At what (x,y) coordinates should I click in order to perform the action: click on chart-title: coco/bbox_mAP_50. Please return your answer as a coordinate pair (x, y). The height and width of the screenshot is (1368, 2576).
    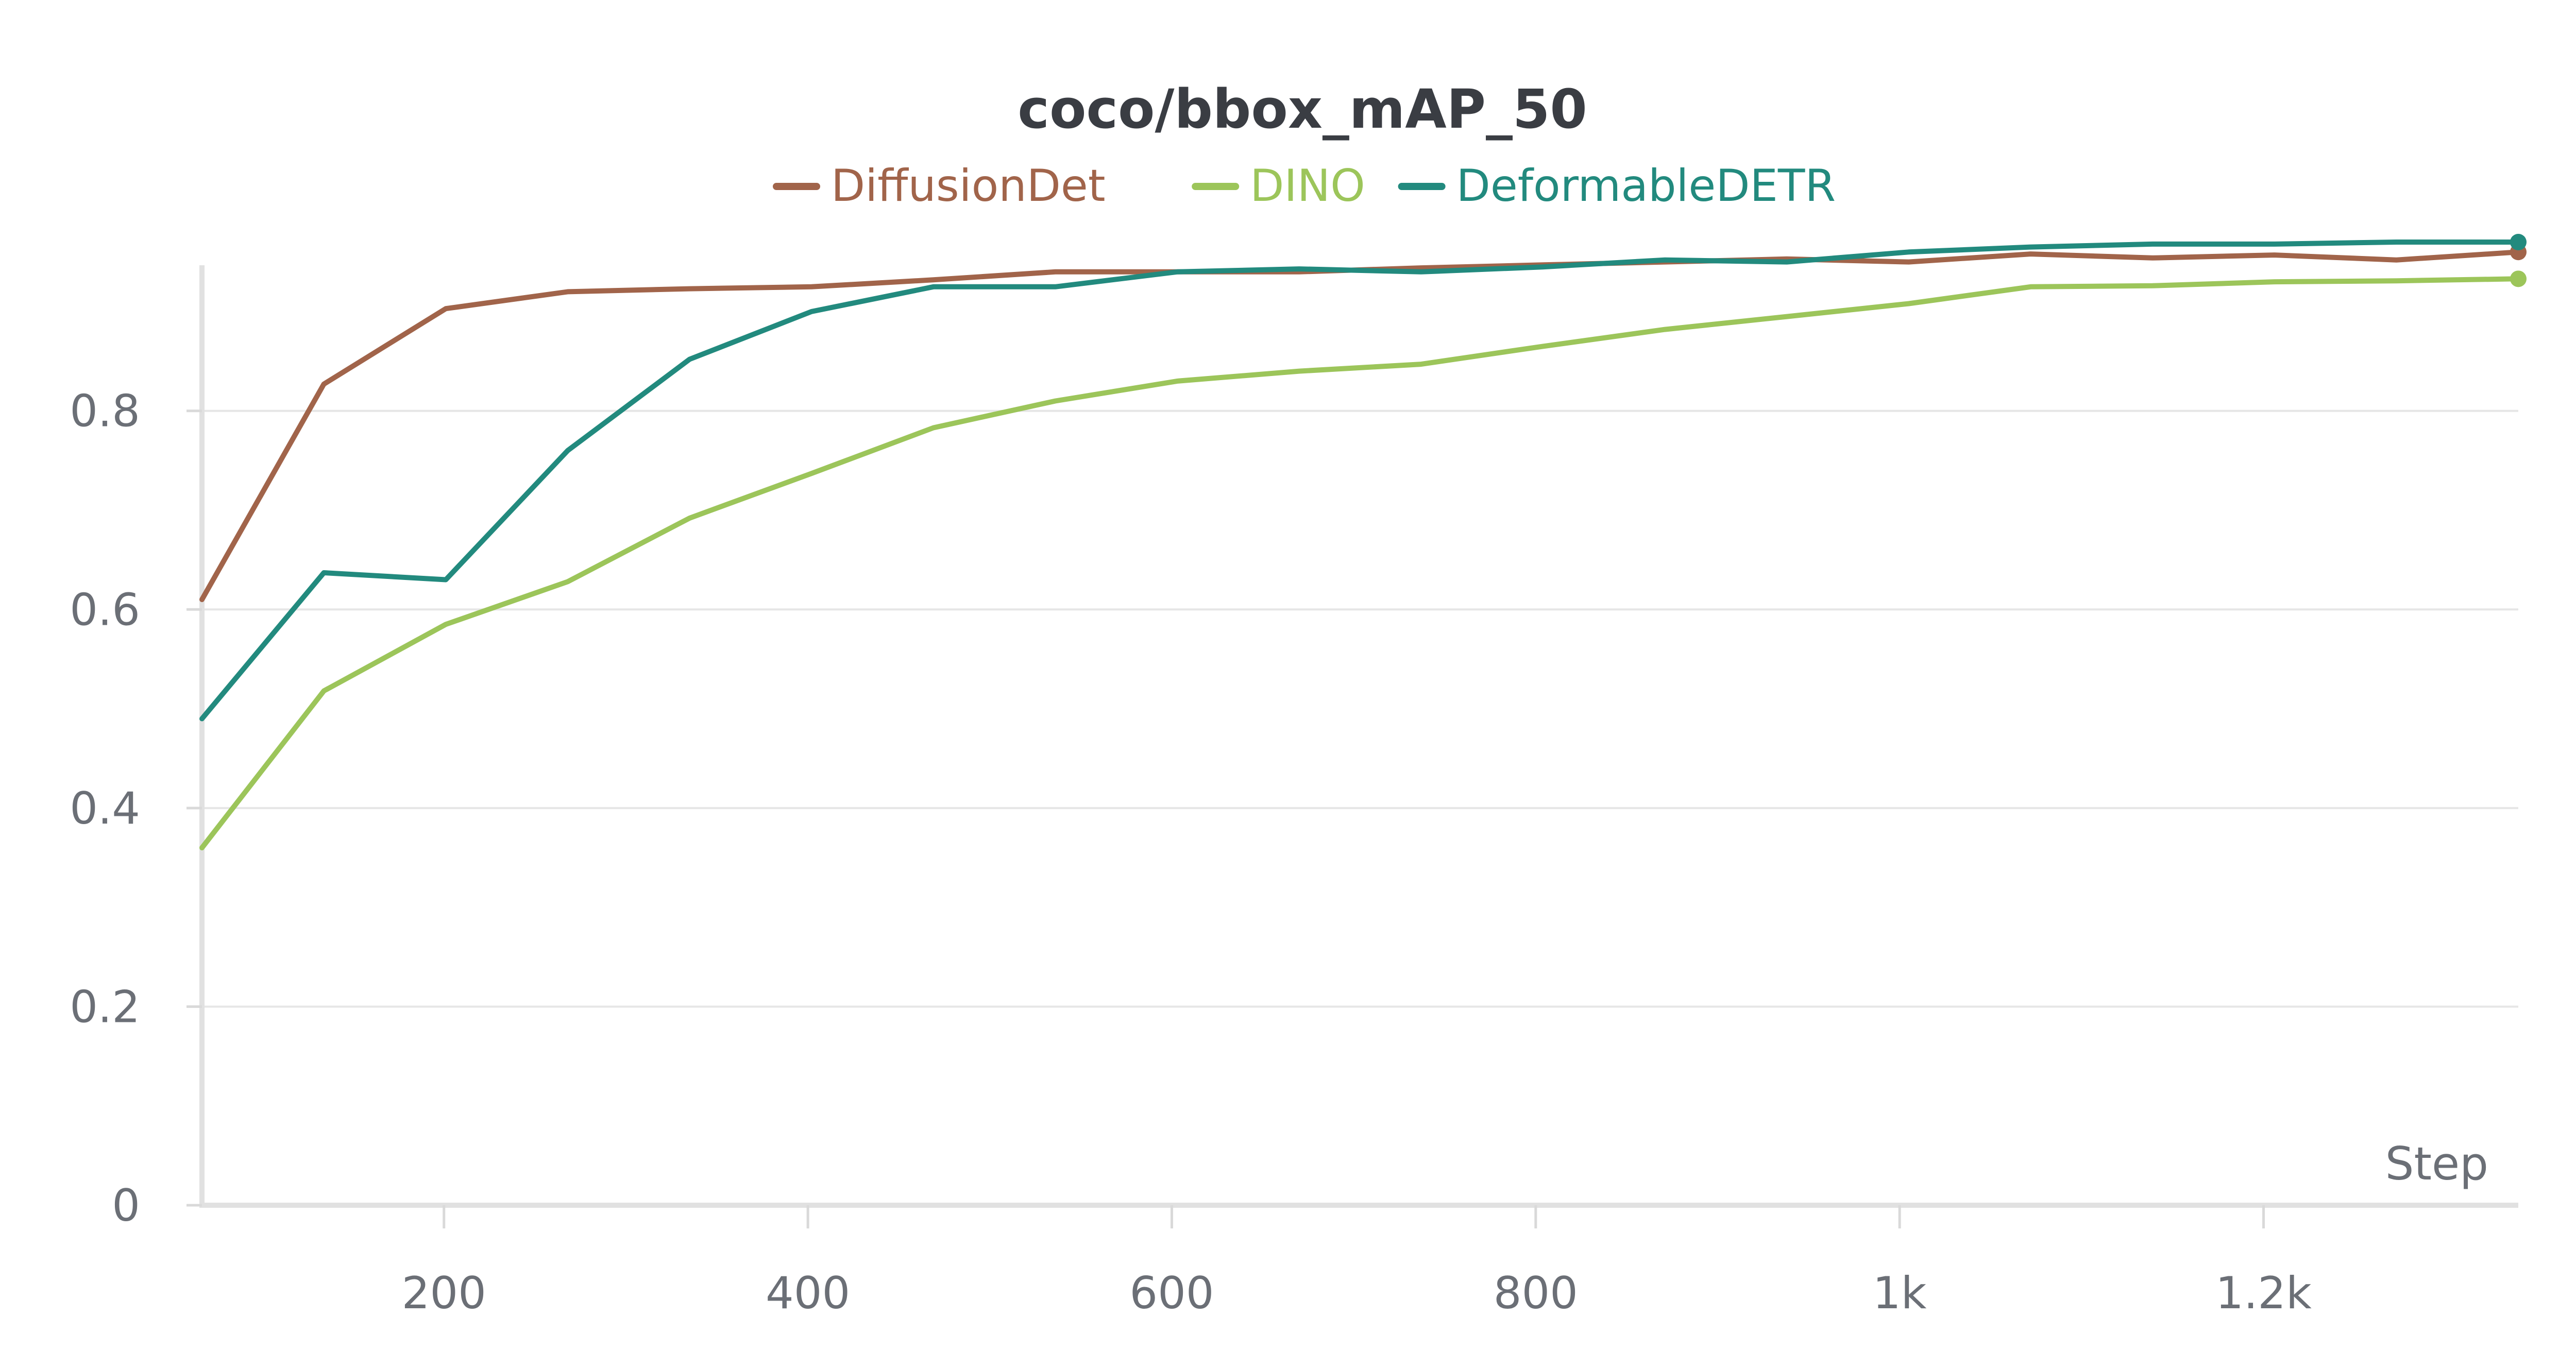
    Looking at the image, I should click on (1302, 109).